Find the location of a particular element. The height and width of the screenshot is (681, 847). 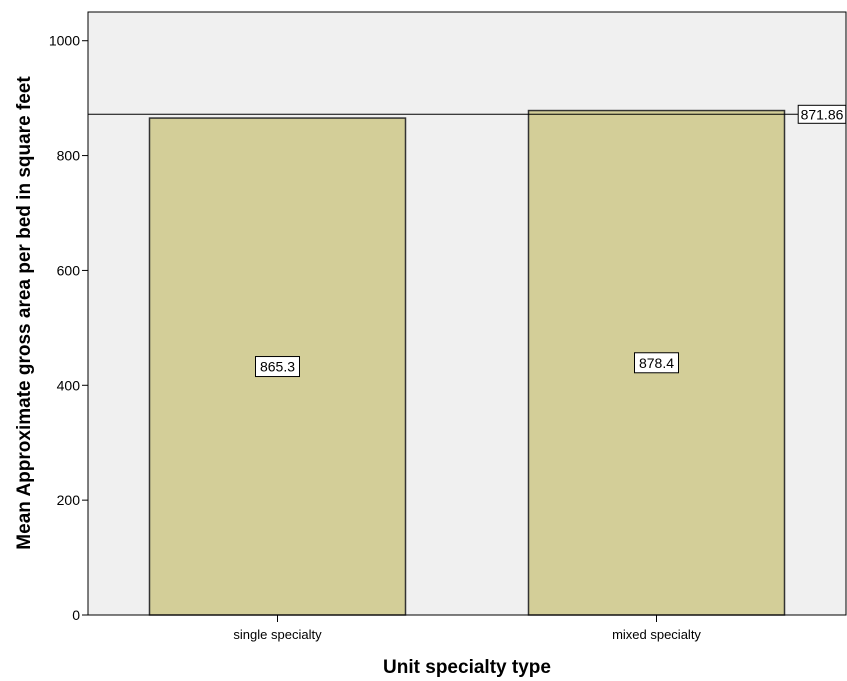

data-label: 878.4 is located at coordinates (656, 363).